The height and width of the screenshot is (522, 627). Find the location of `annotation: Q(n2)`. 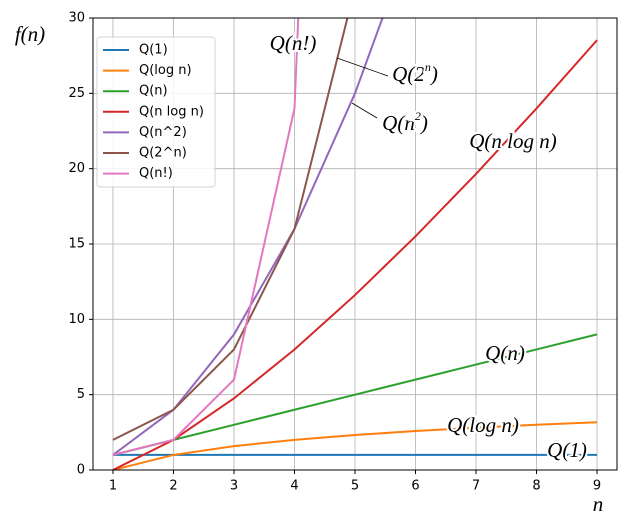

annotation: Q(n2) is located at coordinates (405, 122).